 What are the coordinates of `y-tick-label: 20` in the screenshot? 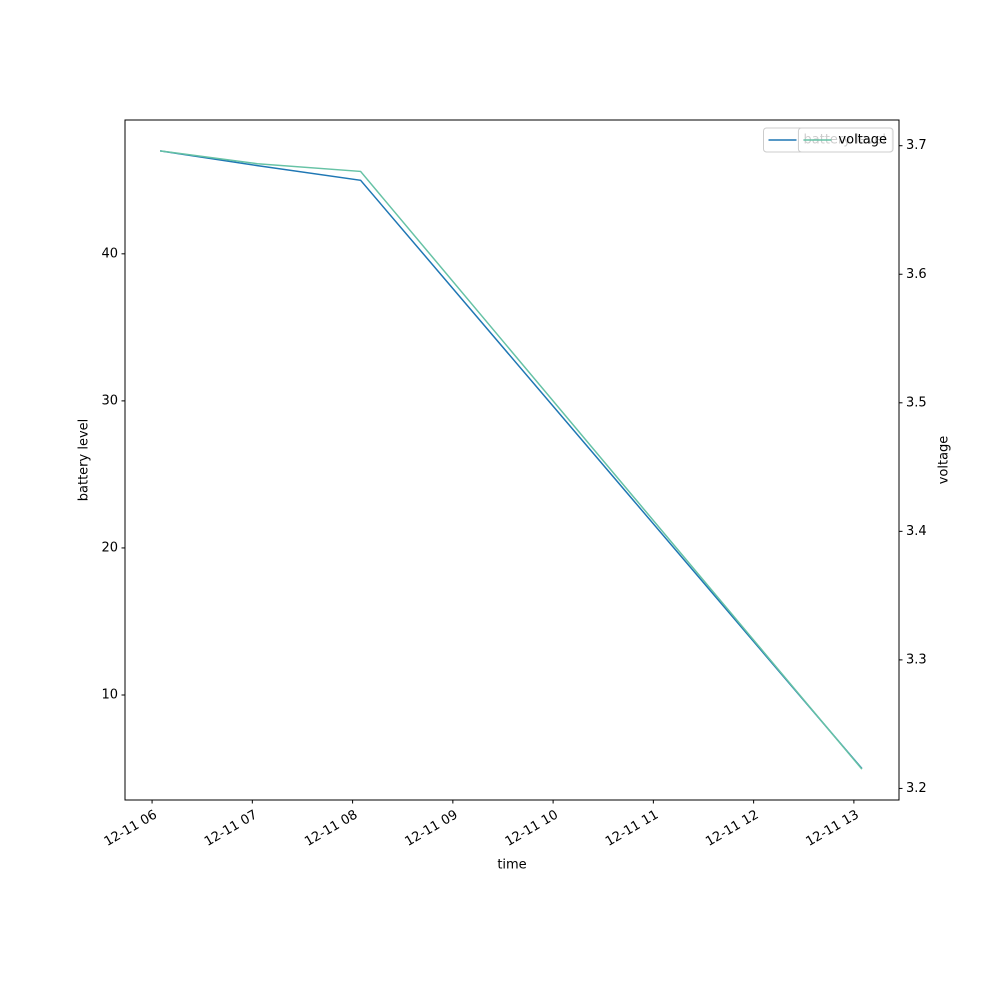 It's located at (109, 547).